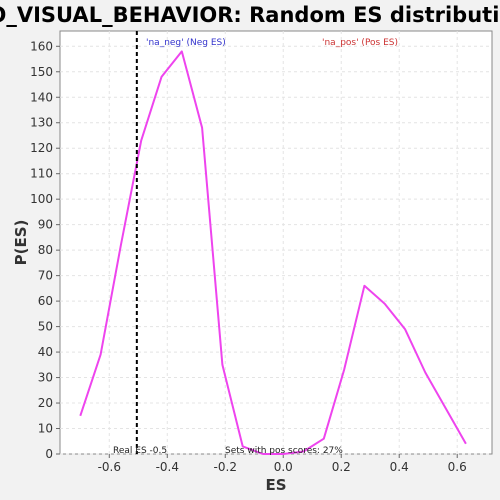 The image size is (500, 500). I want to click on y-tick-label: 40, so click(45, 352).